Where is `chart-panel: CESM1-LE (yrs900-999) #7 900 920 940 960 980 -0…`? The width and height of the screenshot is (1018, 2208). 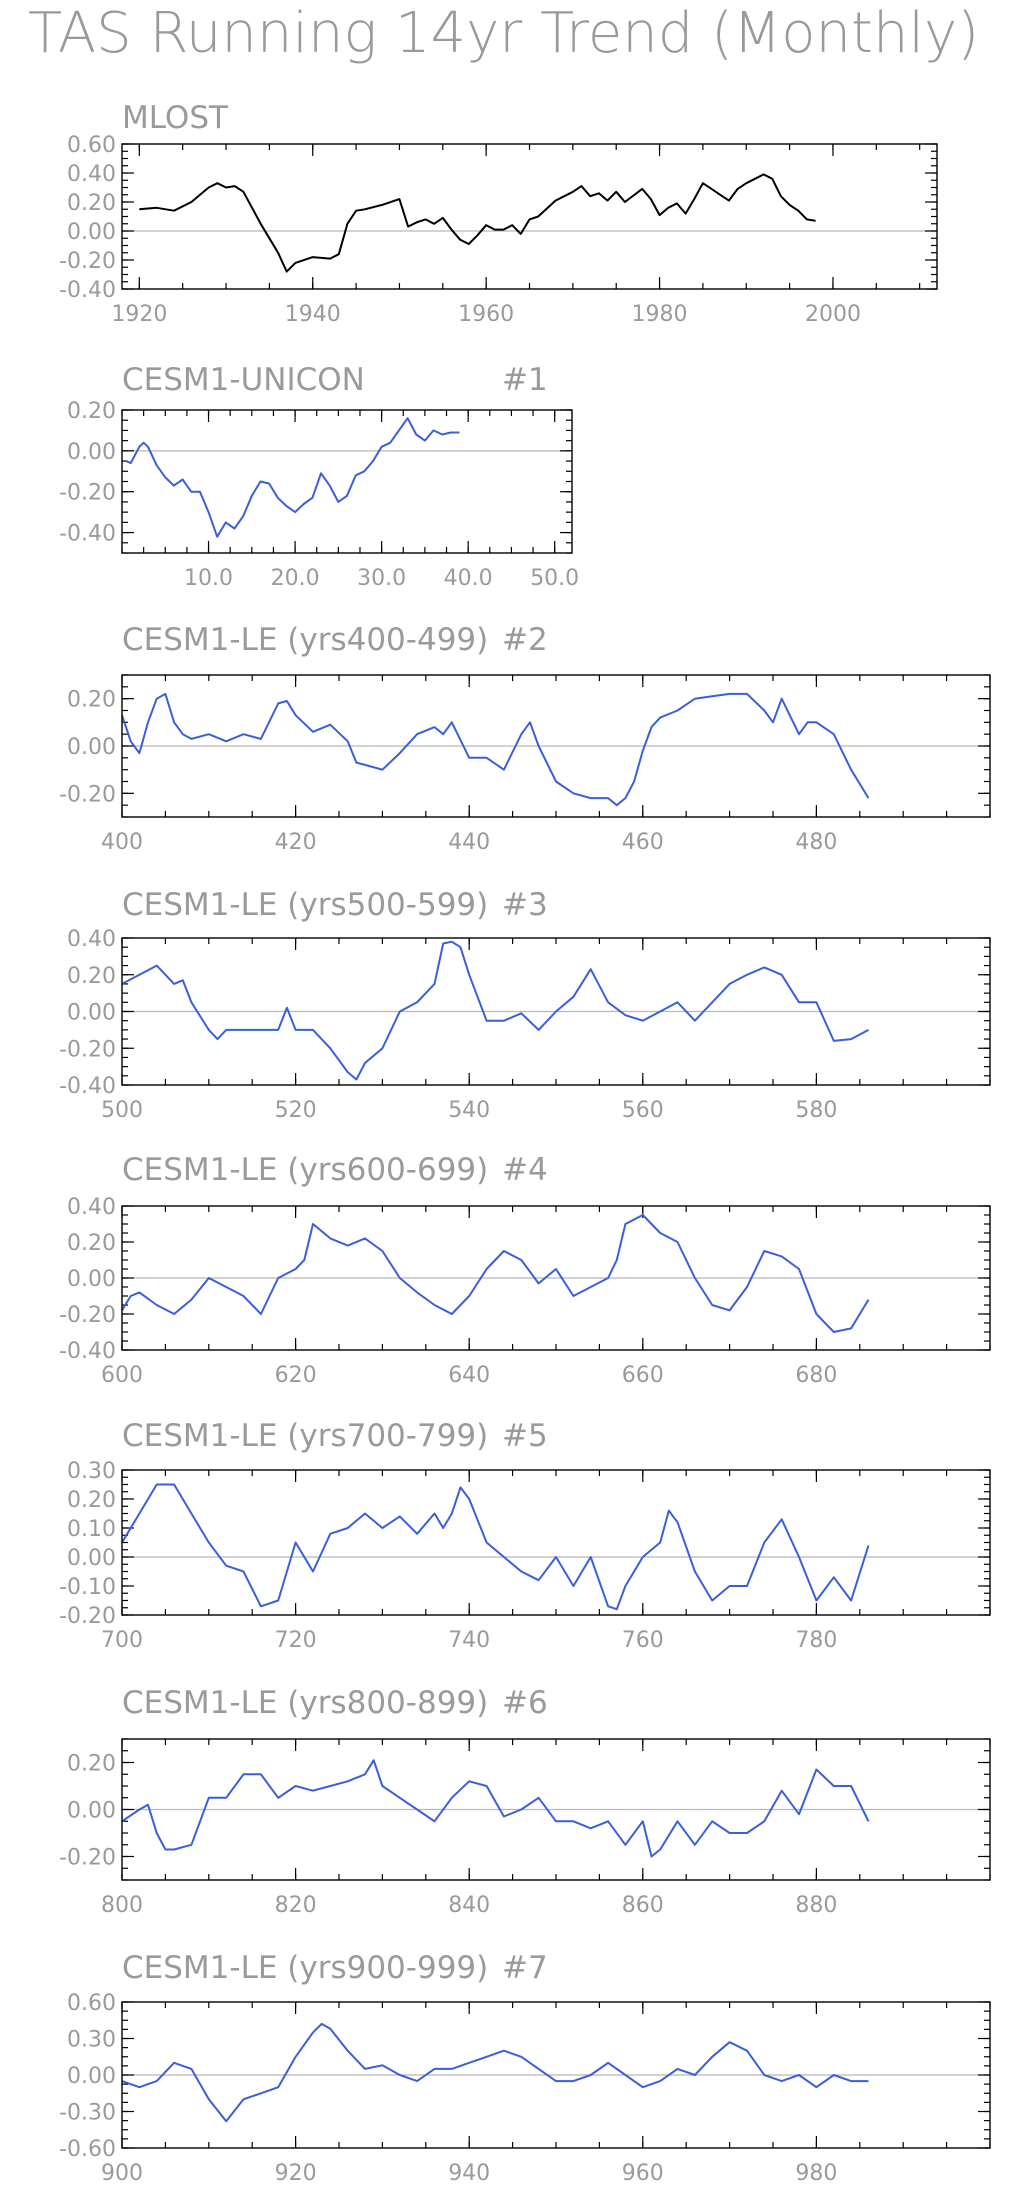 chart-panel: CESM1-LE (yrs900-999) #7 900 920 940 960 980 -0… is located at coordinates (525, 2068).